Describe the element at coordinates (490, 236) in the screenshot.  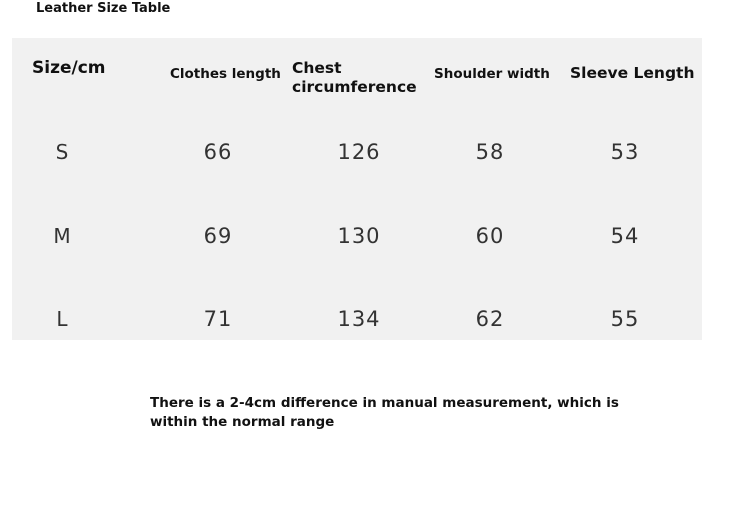
I see `measurement: 60` at that location.